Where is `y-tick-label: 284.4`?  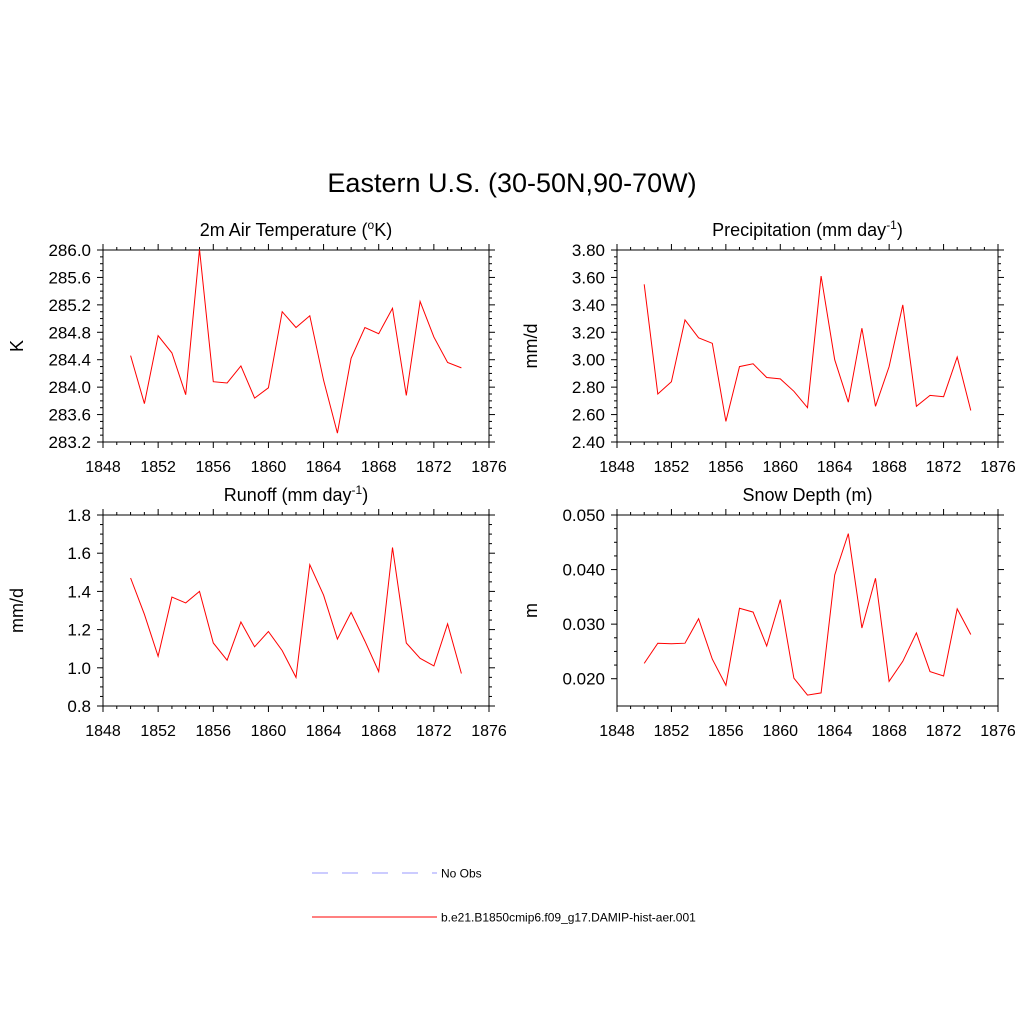 y-tick-label: 284.4 is located at coordinates (69, 360).